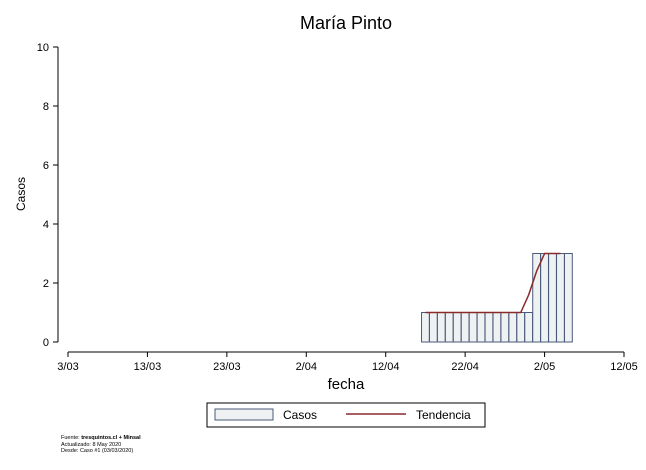 The height and width of the screenshot is (470, 646). Describe the element at coordinates (443, 415) in the screenshot. I see `legend-label-tendencia: Tendencia` at that location.